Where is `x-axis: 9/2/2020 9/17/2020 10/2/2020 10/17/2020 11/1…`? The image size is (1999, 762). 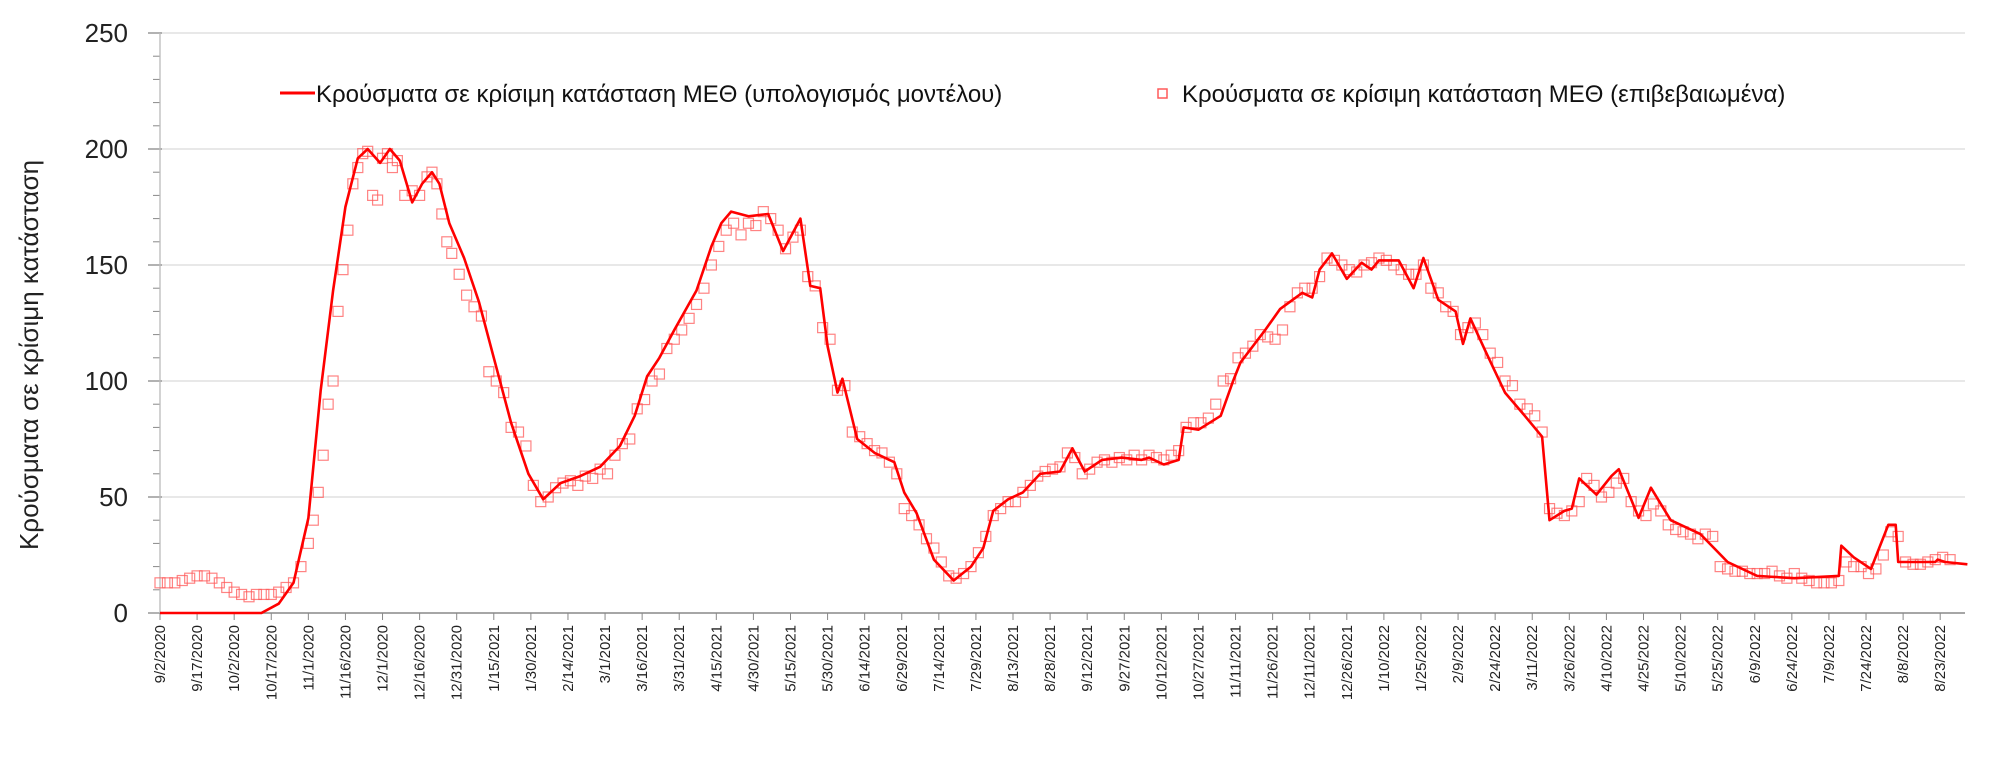 x-axis: 9/2/2020 9/17/2020 10/2/2020 10/17/2020 11/1… is located at coordinates (1058, 656).